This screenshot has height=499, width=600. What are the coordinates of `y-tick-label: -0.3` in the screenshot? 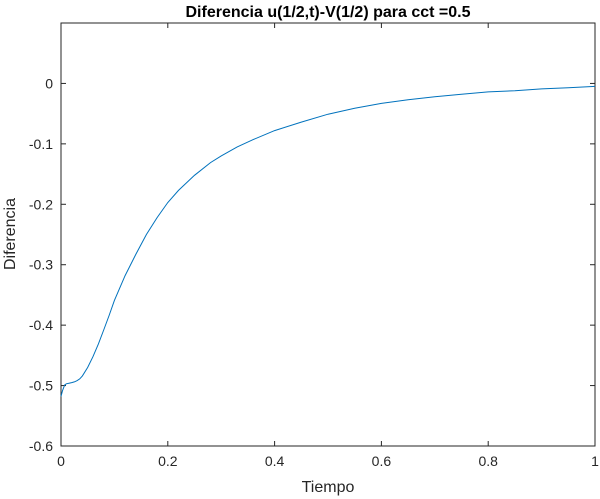 It's located at (41, 265).